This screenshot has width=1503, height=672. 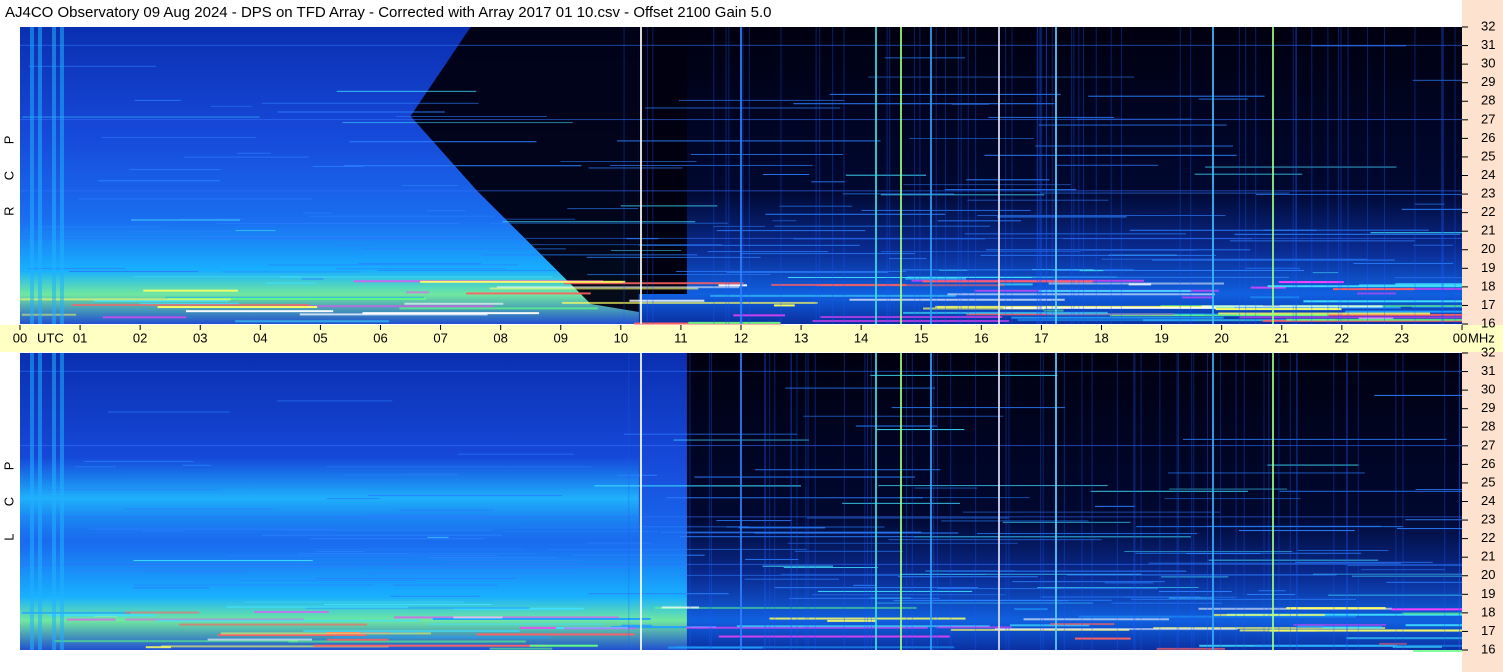 I want to click on time-label: 03, so click(x=200, y=337).